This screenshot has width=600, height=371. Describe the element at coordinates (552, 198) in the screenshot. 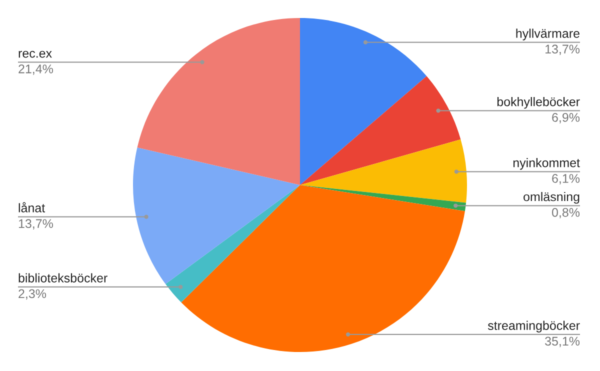

I see `slice-label: omläsning` at that location.